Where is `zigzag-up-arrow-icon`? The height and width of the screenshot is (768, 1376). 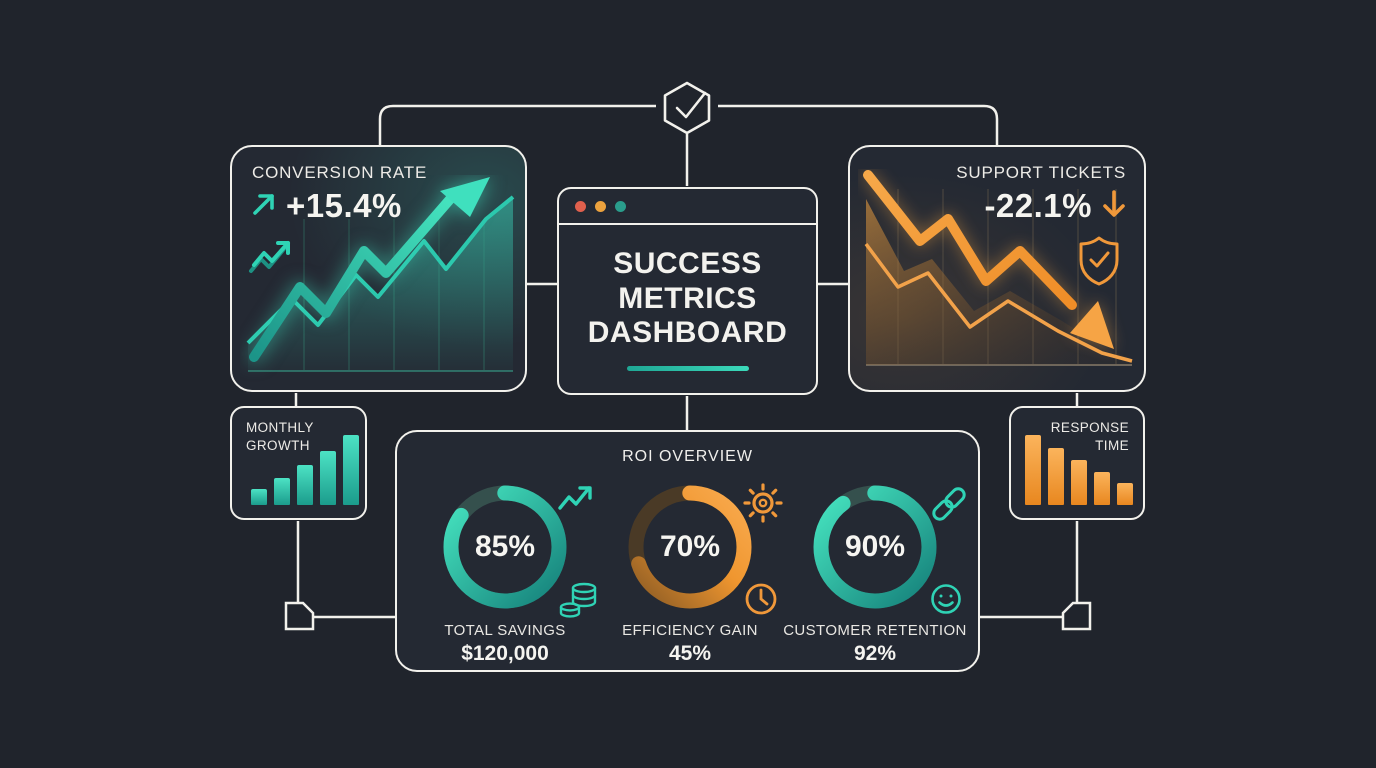 zigzag-up-arrow-icon is located at coordinates (275, 262).